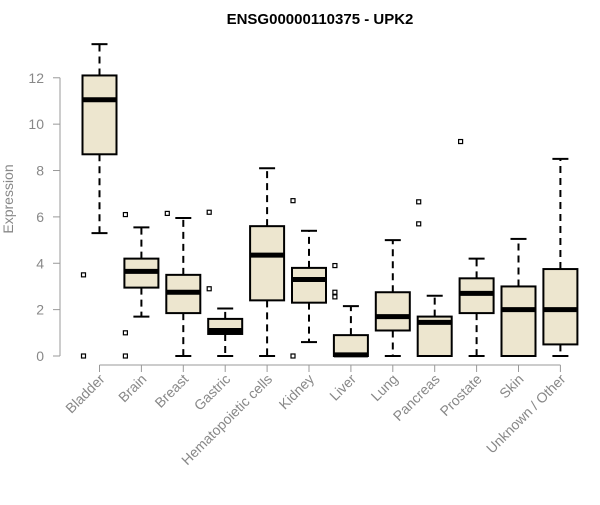 The height and width of the screenshot is (505, 600). I want to click on x-tick-label: Kidney, so click(297, 392).